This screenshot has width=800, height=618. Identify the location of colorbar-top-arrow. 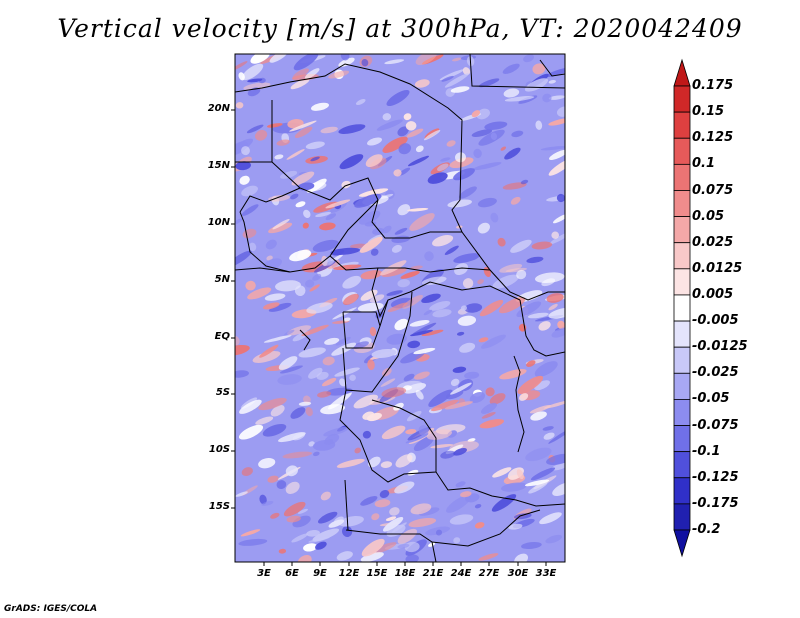
(682, 72).